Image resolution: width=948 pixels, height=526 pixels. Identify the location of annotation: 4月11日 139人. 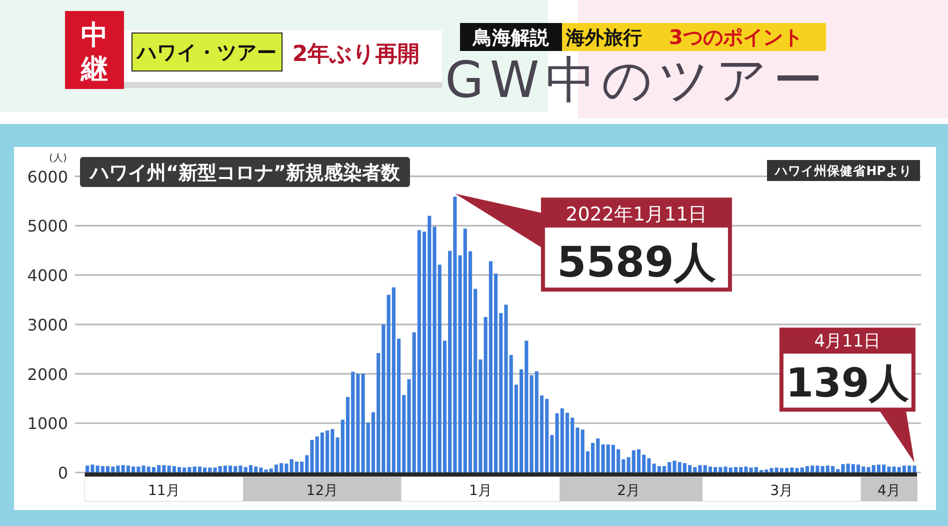
(848, 369).